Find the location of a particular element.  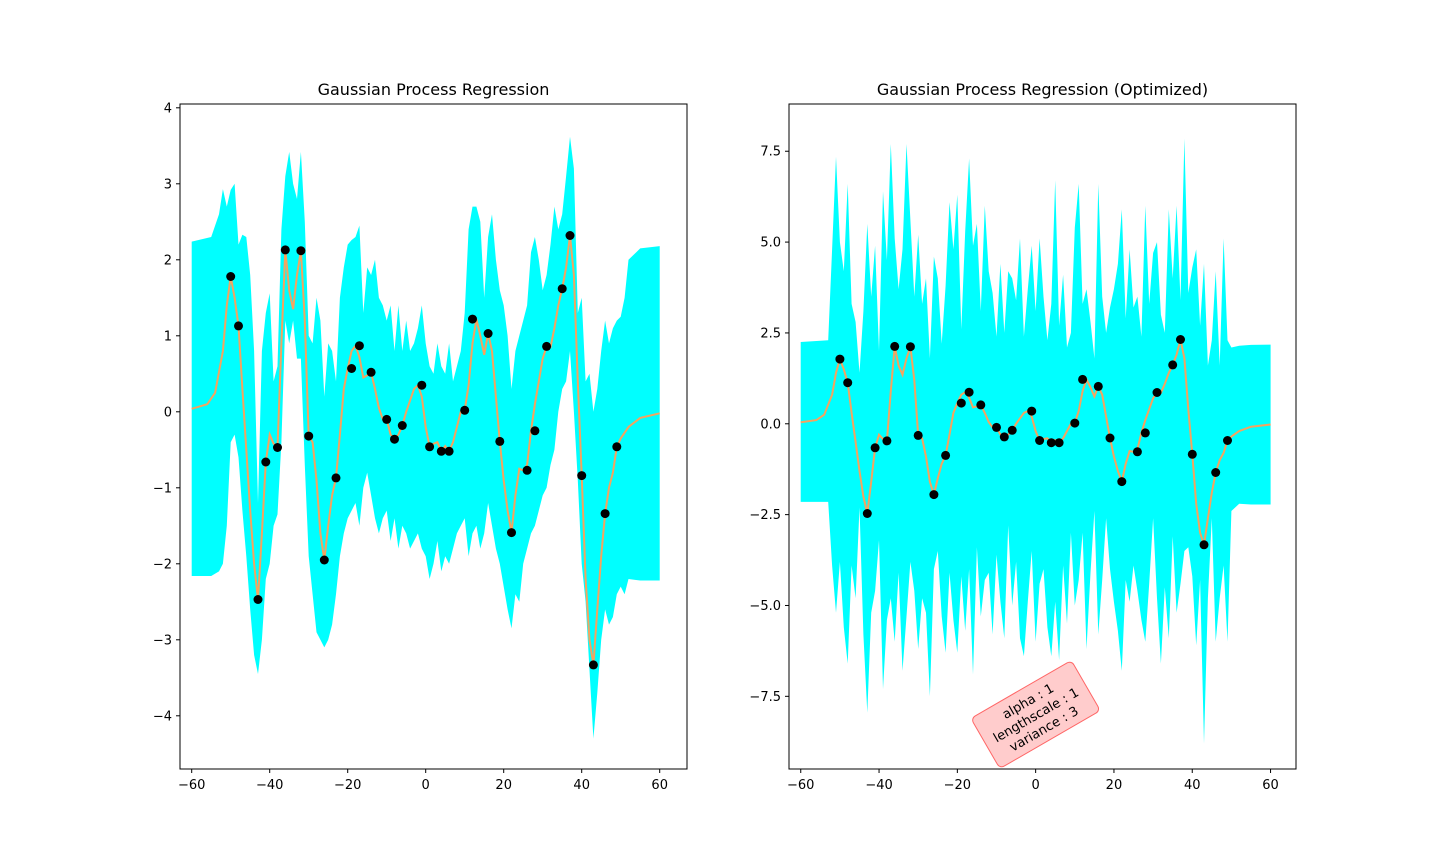

y-tick-label: −7.5 is located at coordinates (765, 697).